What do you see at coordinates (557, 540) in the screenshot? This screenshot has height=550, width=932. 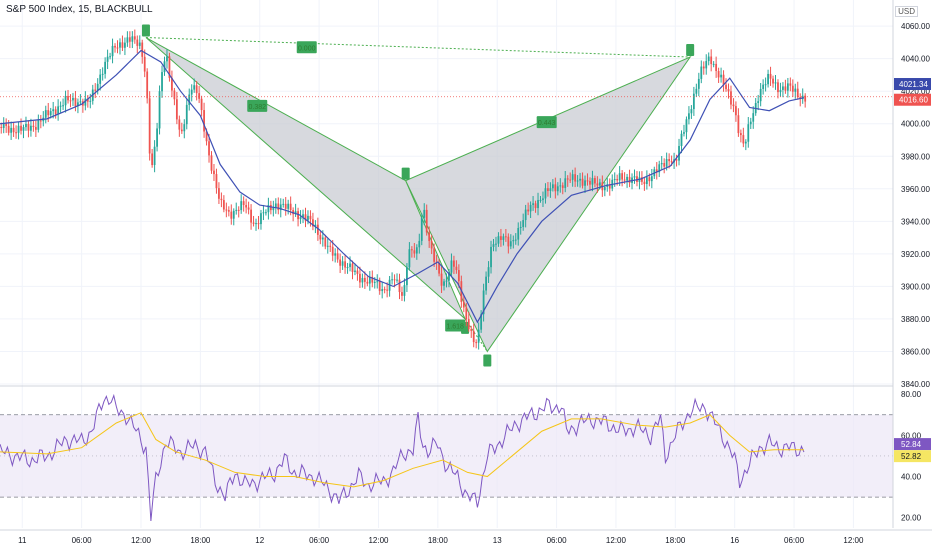 I see `time-tick-label: 06:00` at bounding box center [557, 540].